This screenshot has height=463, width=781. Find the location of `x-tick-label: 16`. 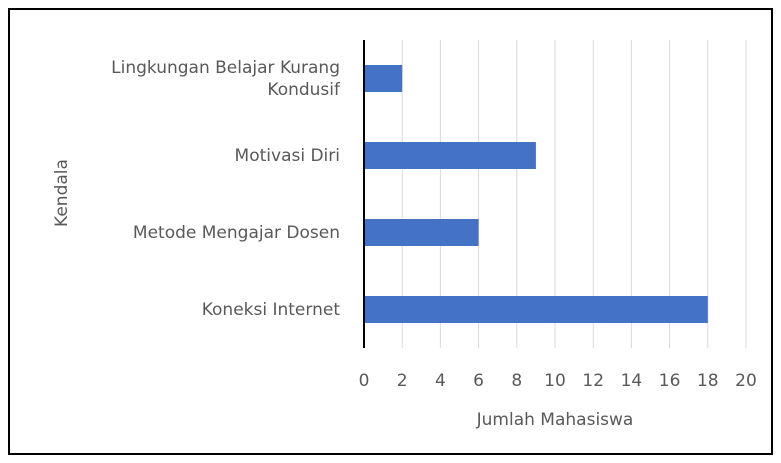

x-tick-label: 16 is located at coordinates (670, 381).